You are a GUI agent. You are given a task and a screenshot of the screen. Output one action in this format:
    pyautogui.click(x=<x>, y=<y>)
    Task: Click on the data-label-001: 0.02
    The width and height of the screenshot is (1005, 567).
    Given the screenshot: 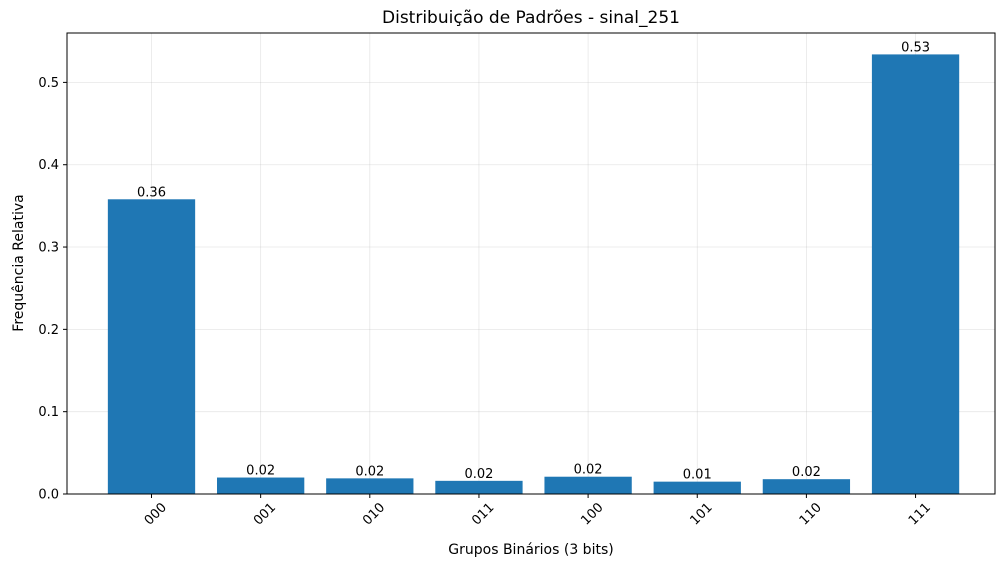 What is the action you would take?
    pyautogui.click(x=260, y=471)
    